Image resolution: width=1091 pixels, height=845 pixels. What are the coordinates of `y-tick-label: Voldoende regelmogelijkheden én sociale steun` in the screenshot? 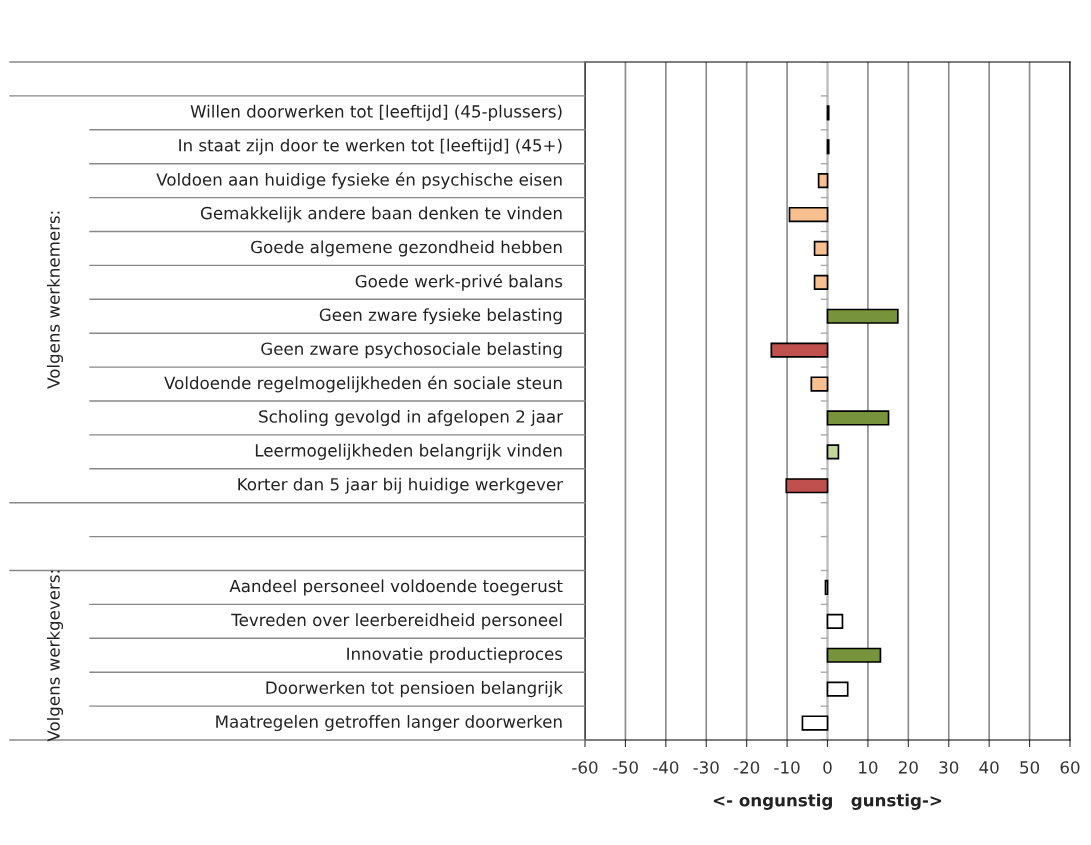 It's located at (363, 384).